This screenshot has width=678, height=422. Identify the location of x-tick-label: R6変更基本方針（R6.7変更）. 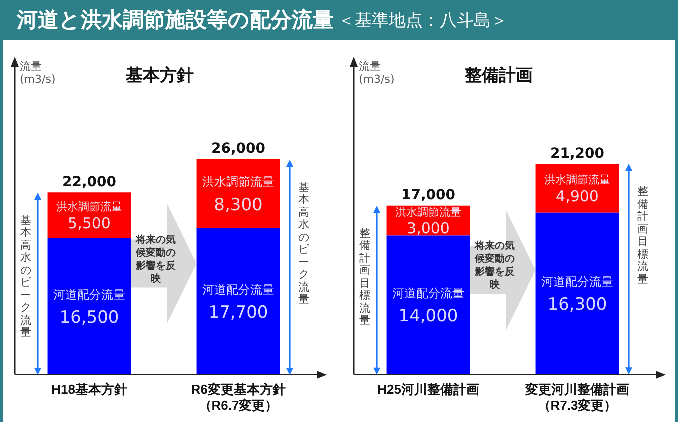
(238, 397).